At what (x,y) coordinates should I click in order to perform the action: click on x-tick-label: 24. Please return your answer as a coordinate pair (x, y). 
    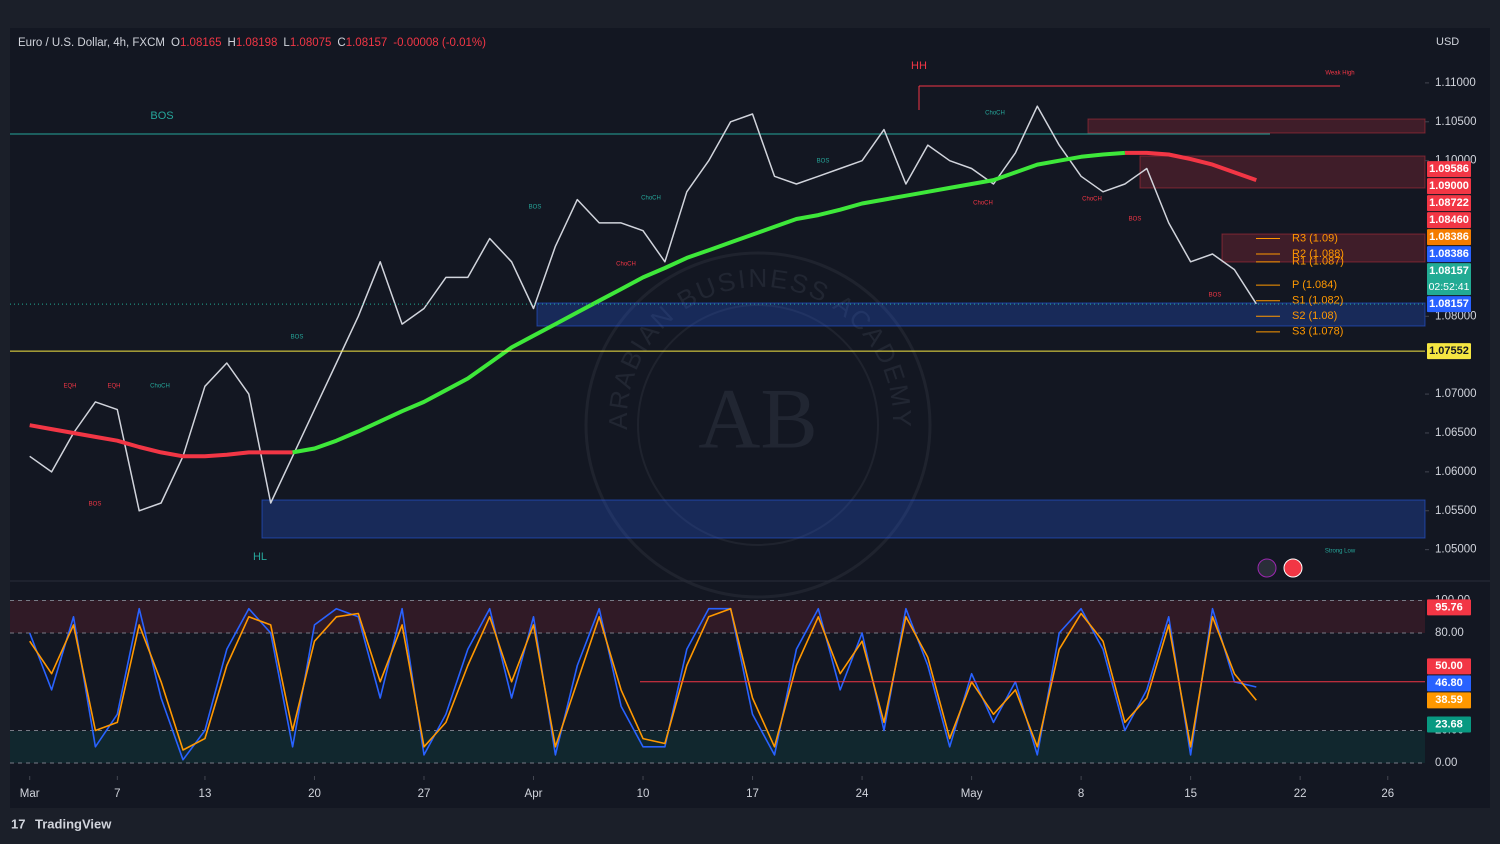
    Looking at the image, I should click on (862, 794).